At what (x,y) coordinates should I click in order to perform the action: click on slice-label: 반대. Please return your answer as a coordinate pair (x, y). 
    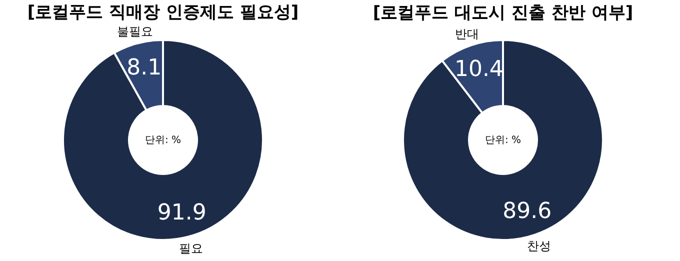
    Looking at the image, I should click on (467, 33).